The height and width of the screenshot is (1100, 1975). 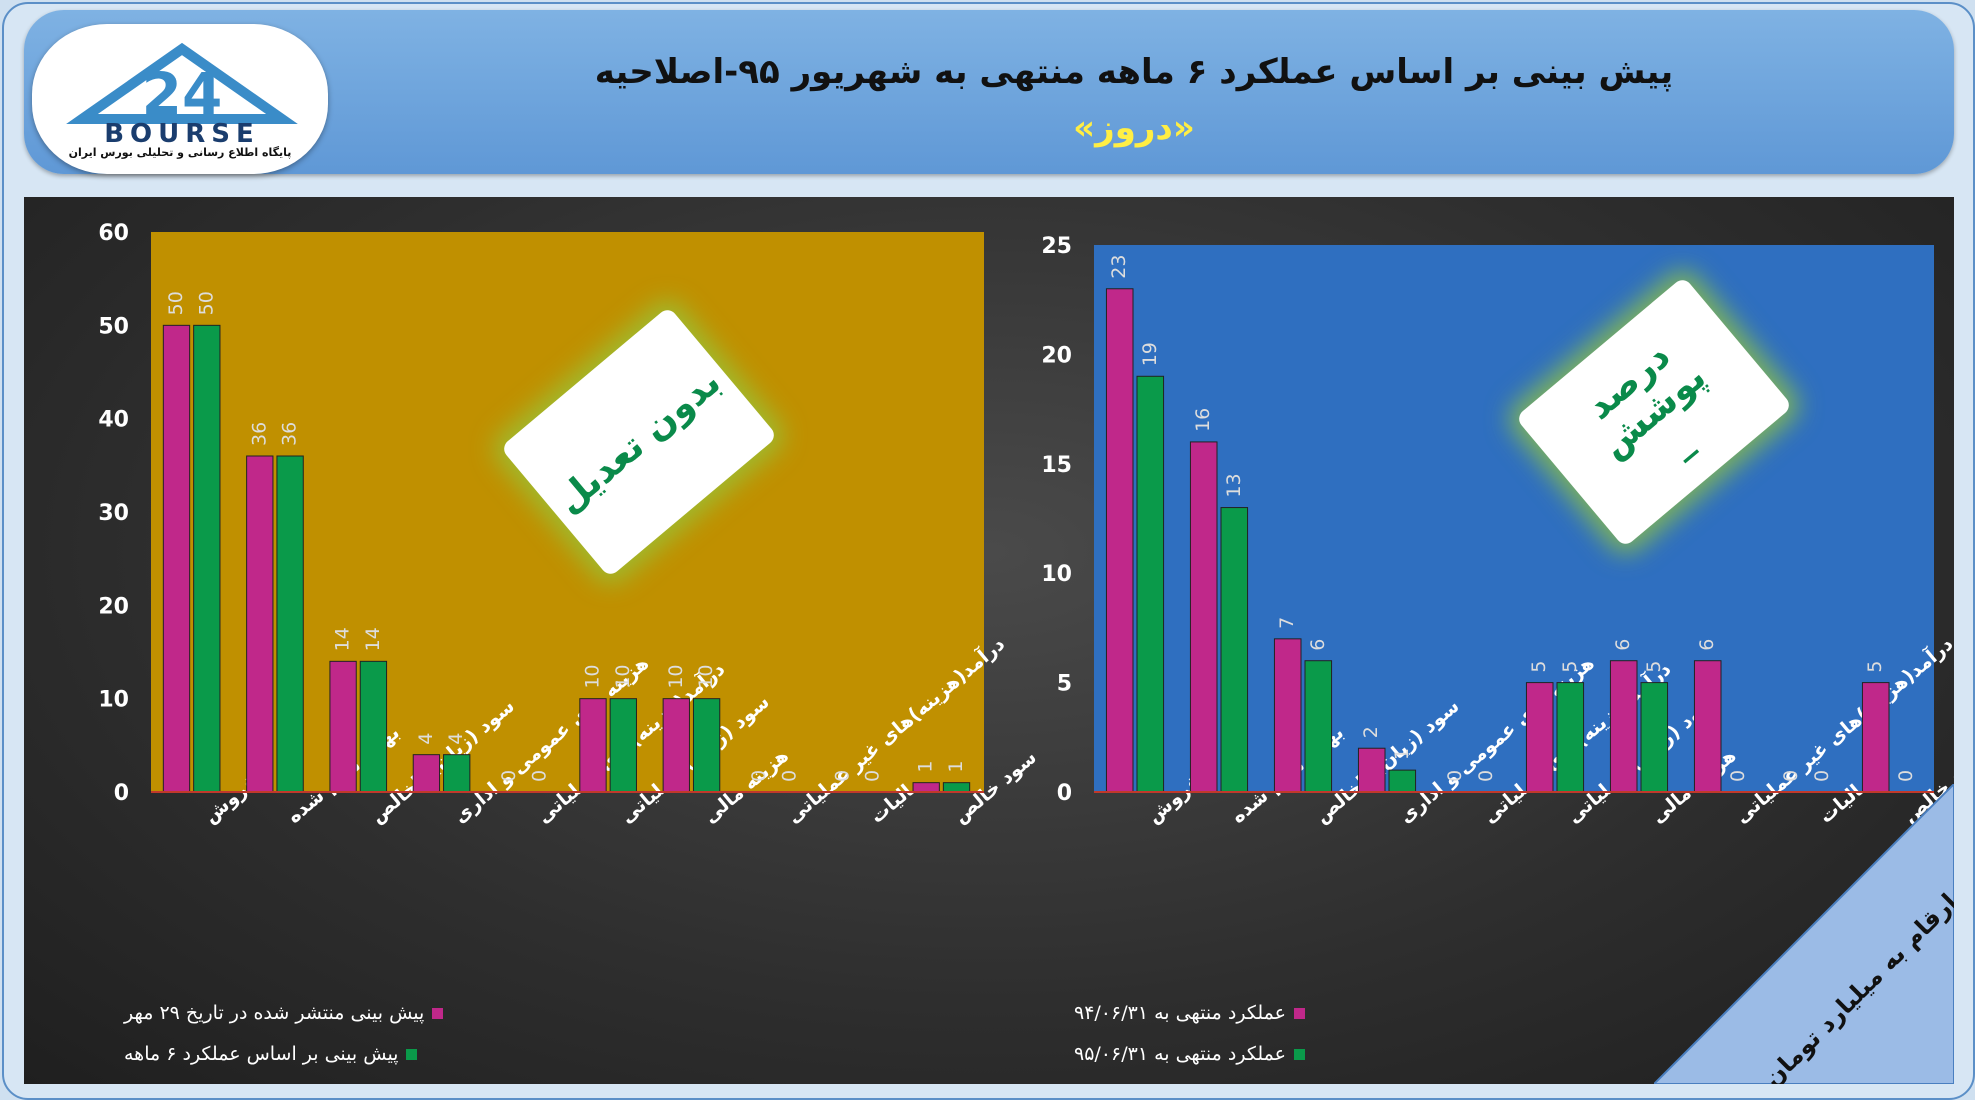 What do you see at coordinates (1371, 732) in the screenshot?
I see `right-label-s0-c3: 2` at bounding box center [1371, 732].